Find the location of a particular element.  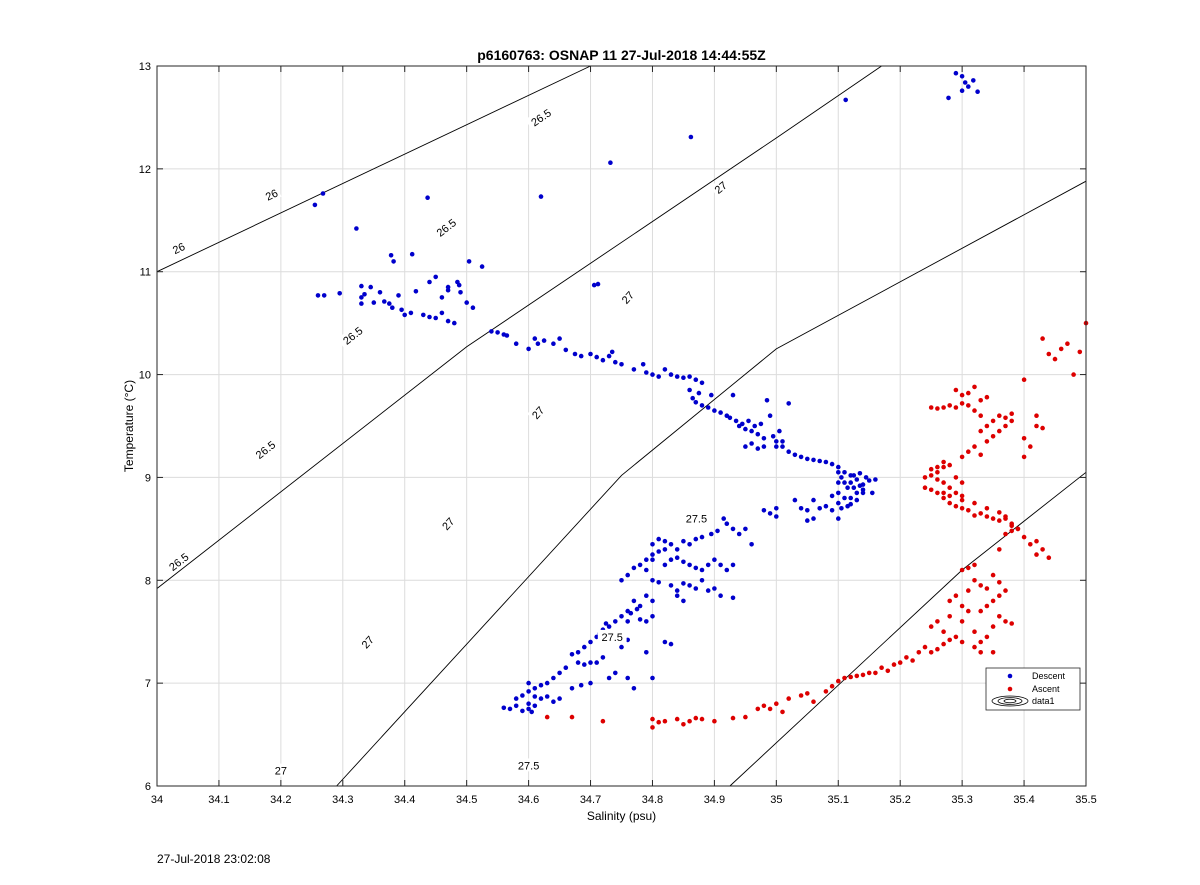

x-tick-label: 34.1 is located at coordinates (218, 800).